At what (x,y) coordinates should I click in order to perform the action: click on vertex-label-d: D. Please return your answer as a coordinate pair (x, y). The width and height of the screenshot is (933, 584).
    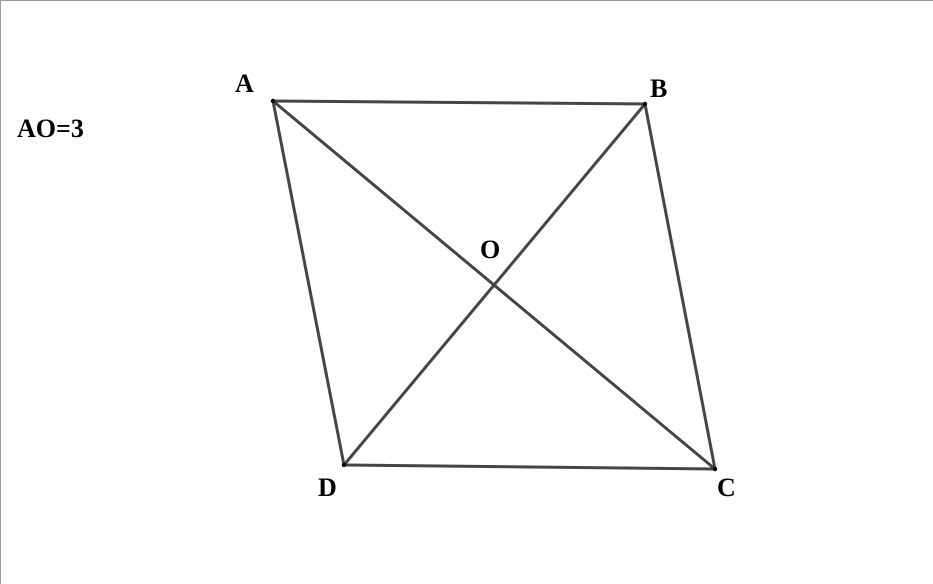
    Looking at the image, I should click on (327, 487).